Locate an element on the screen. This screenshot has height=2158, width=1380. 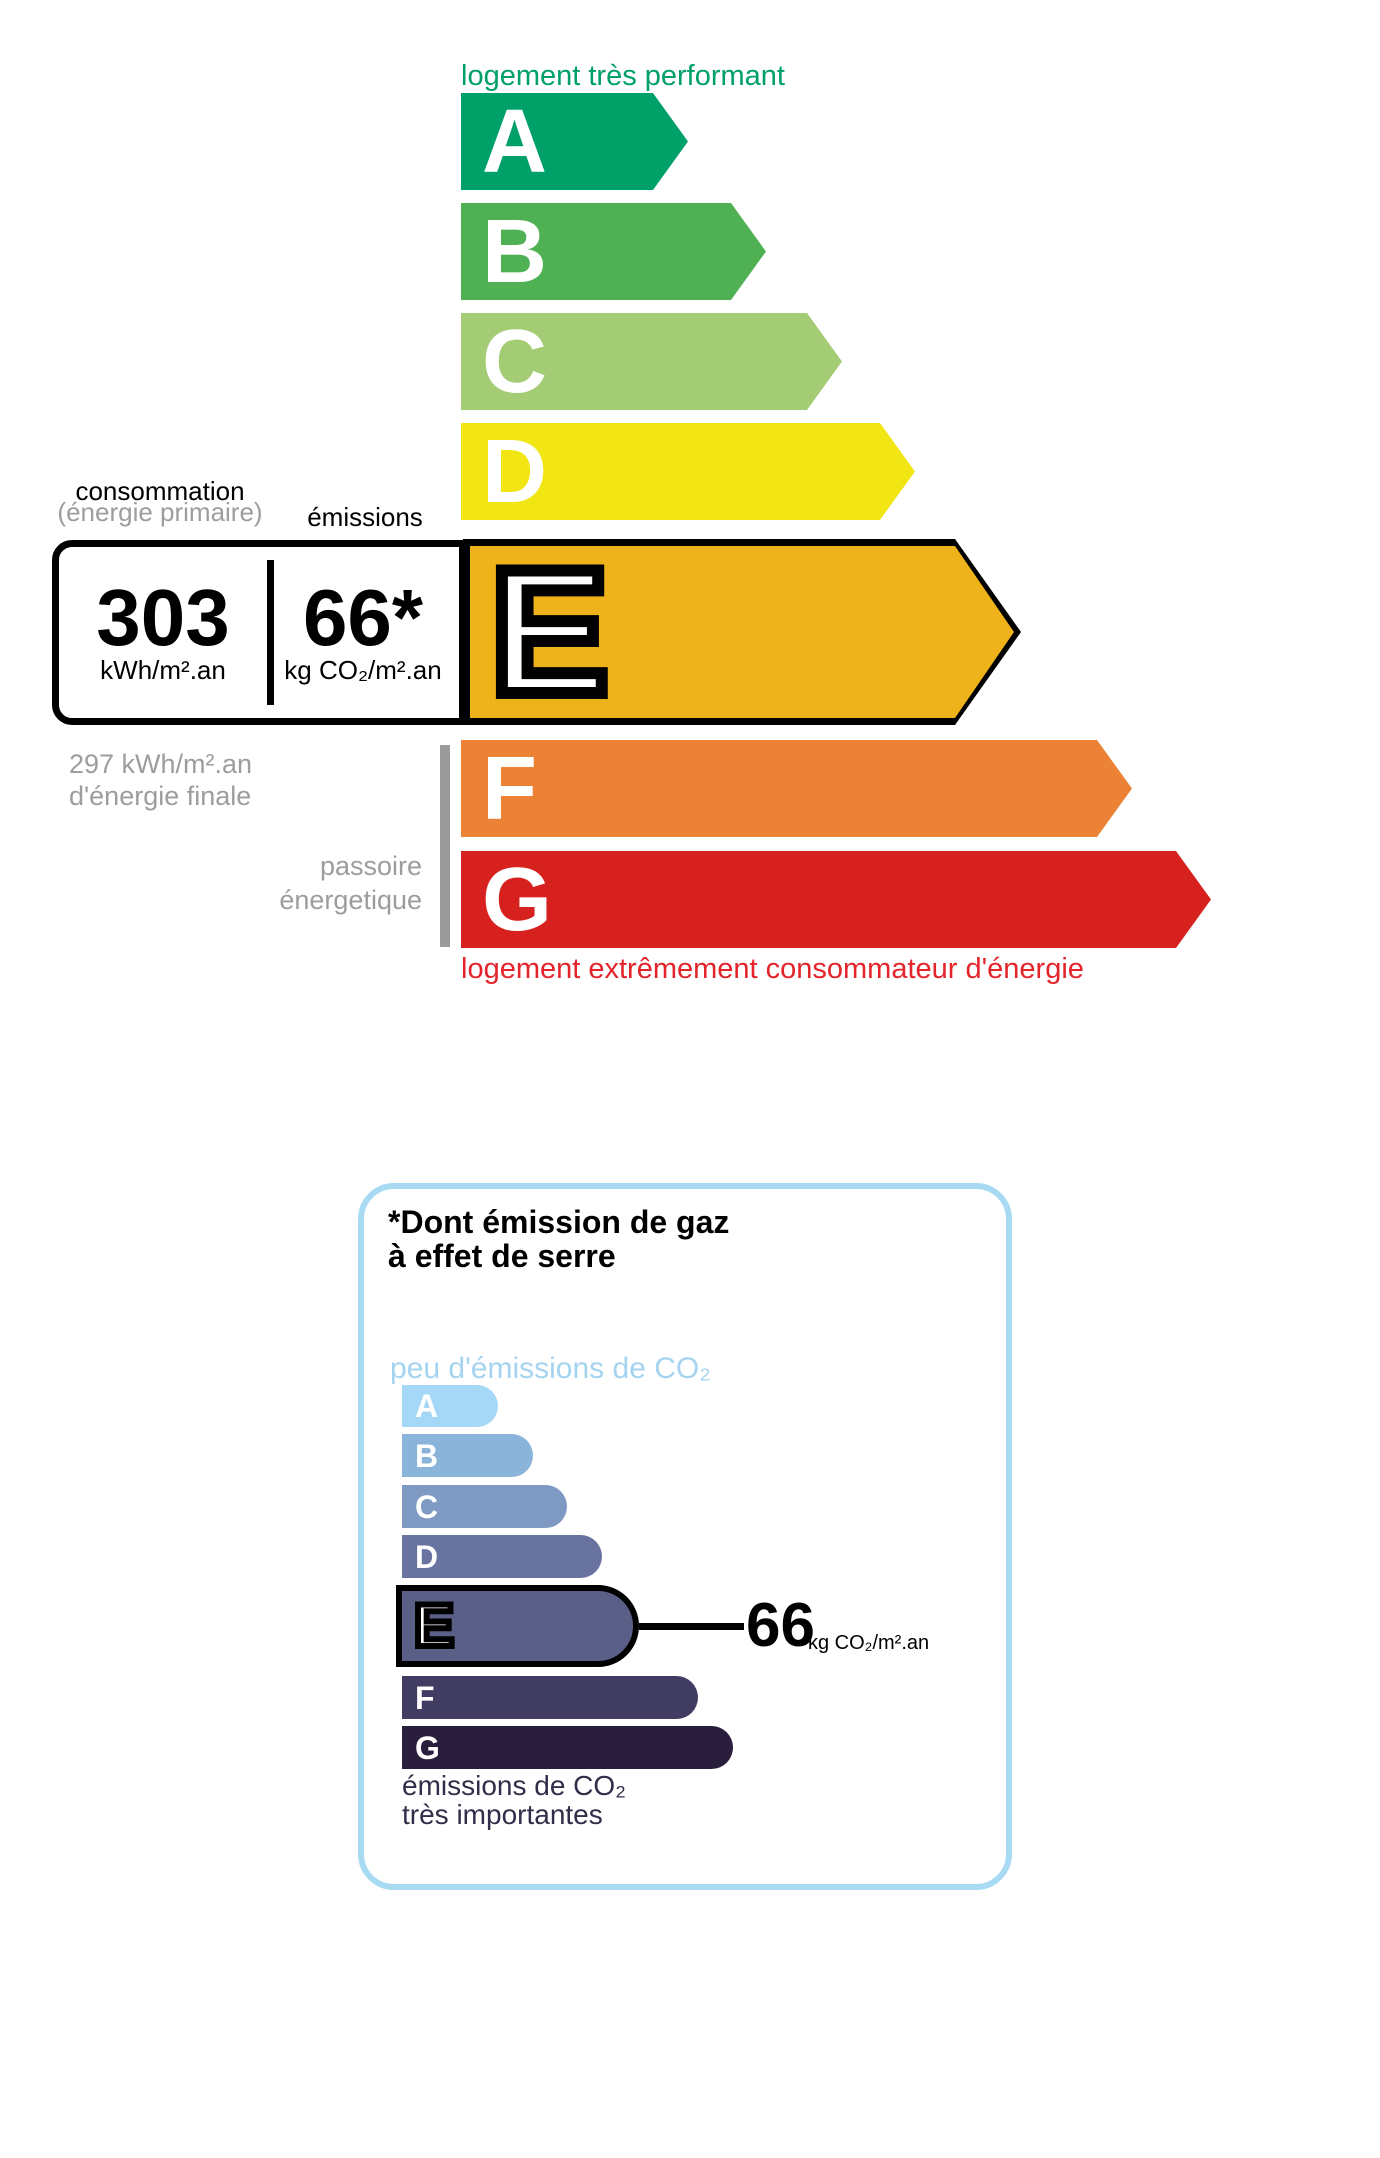
co2-low-emissions-label: peu d'émissions de CO₂ is located at coordinates (550, 1368).